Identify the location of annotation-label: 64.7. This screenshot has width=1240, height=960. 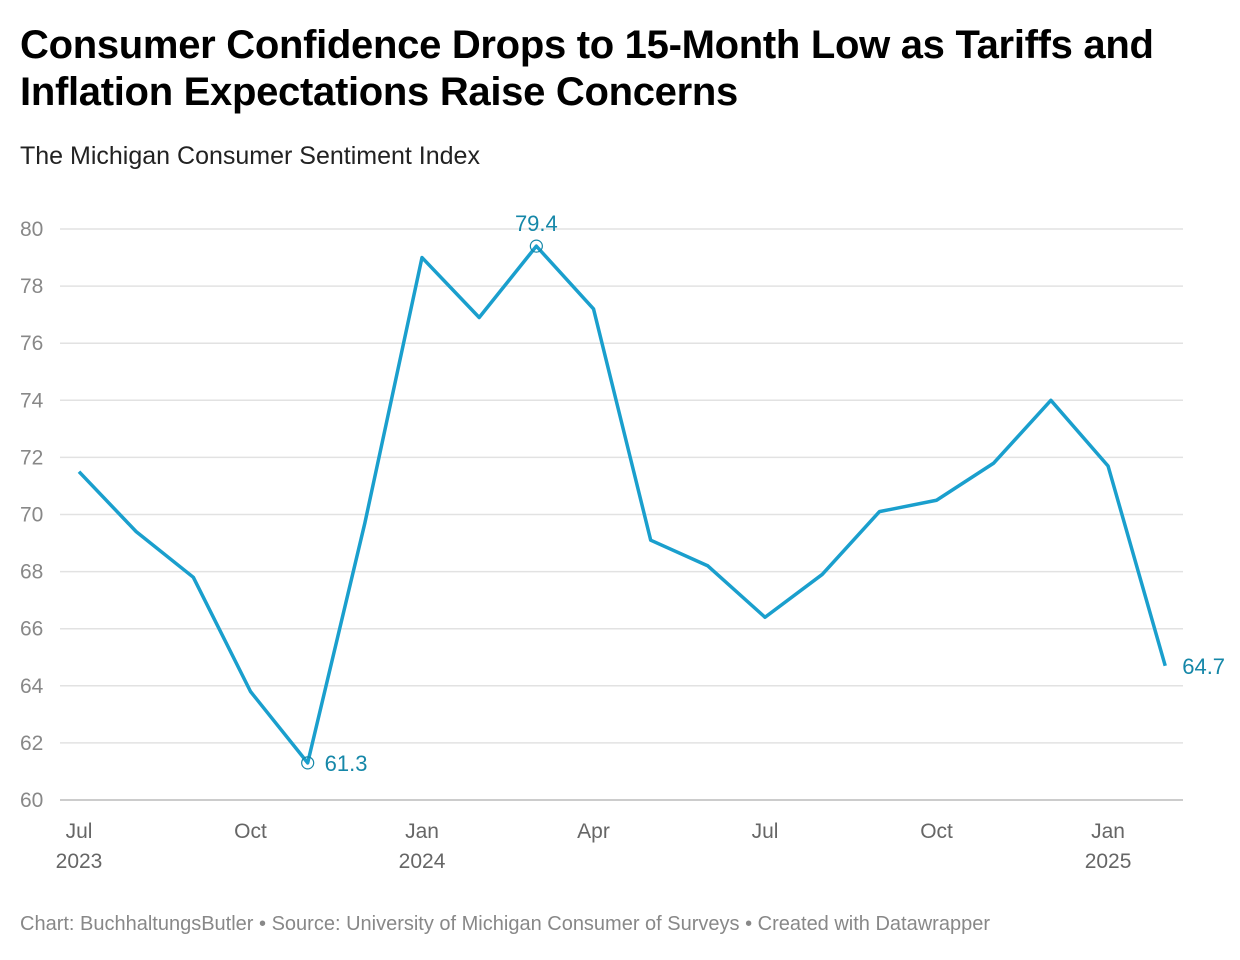
(1203, 666).